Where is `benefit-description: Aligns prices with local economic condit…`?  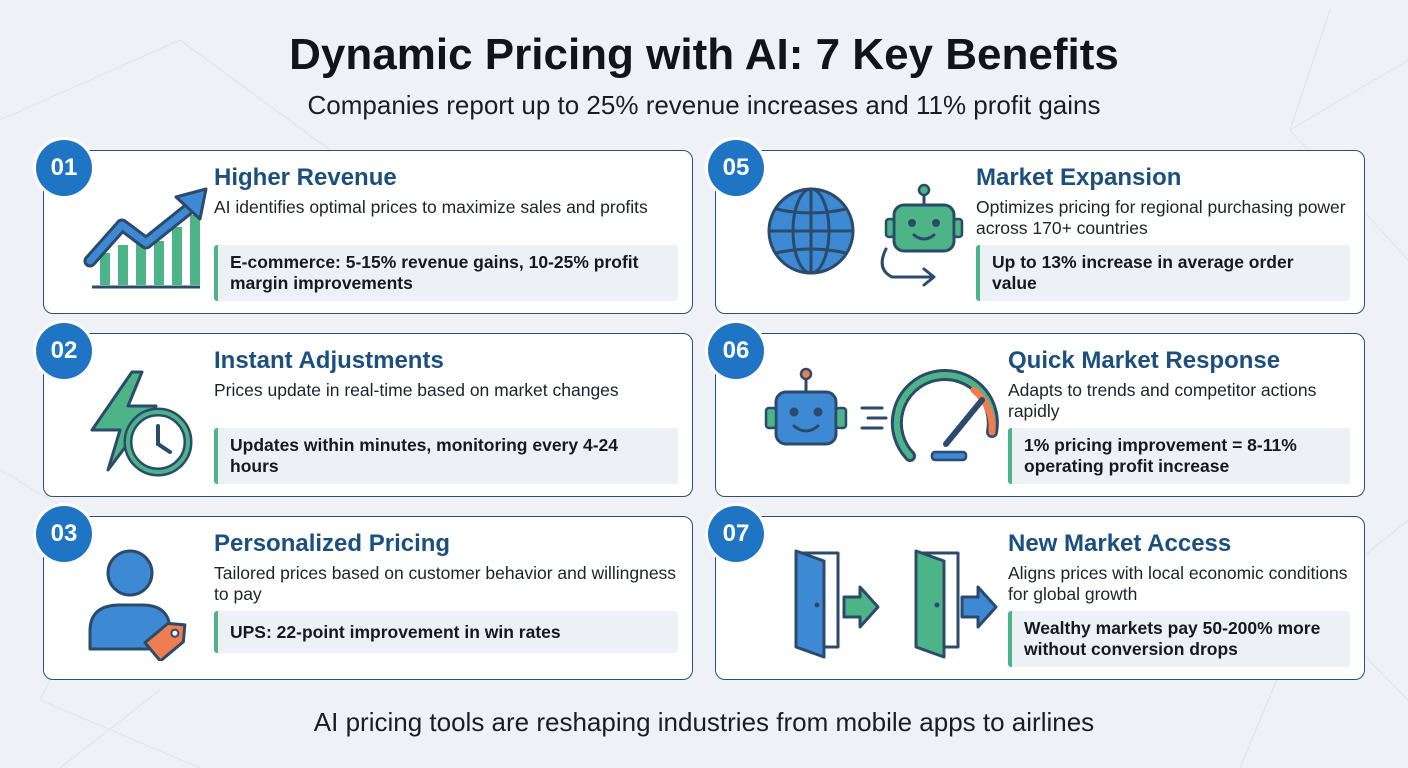
benefit-description: Aligns prices with local economic condit… is located at coordinates (1178, 583).